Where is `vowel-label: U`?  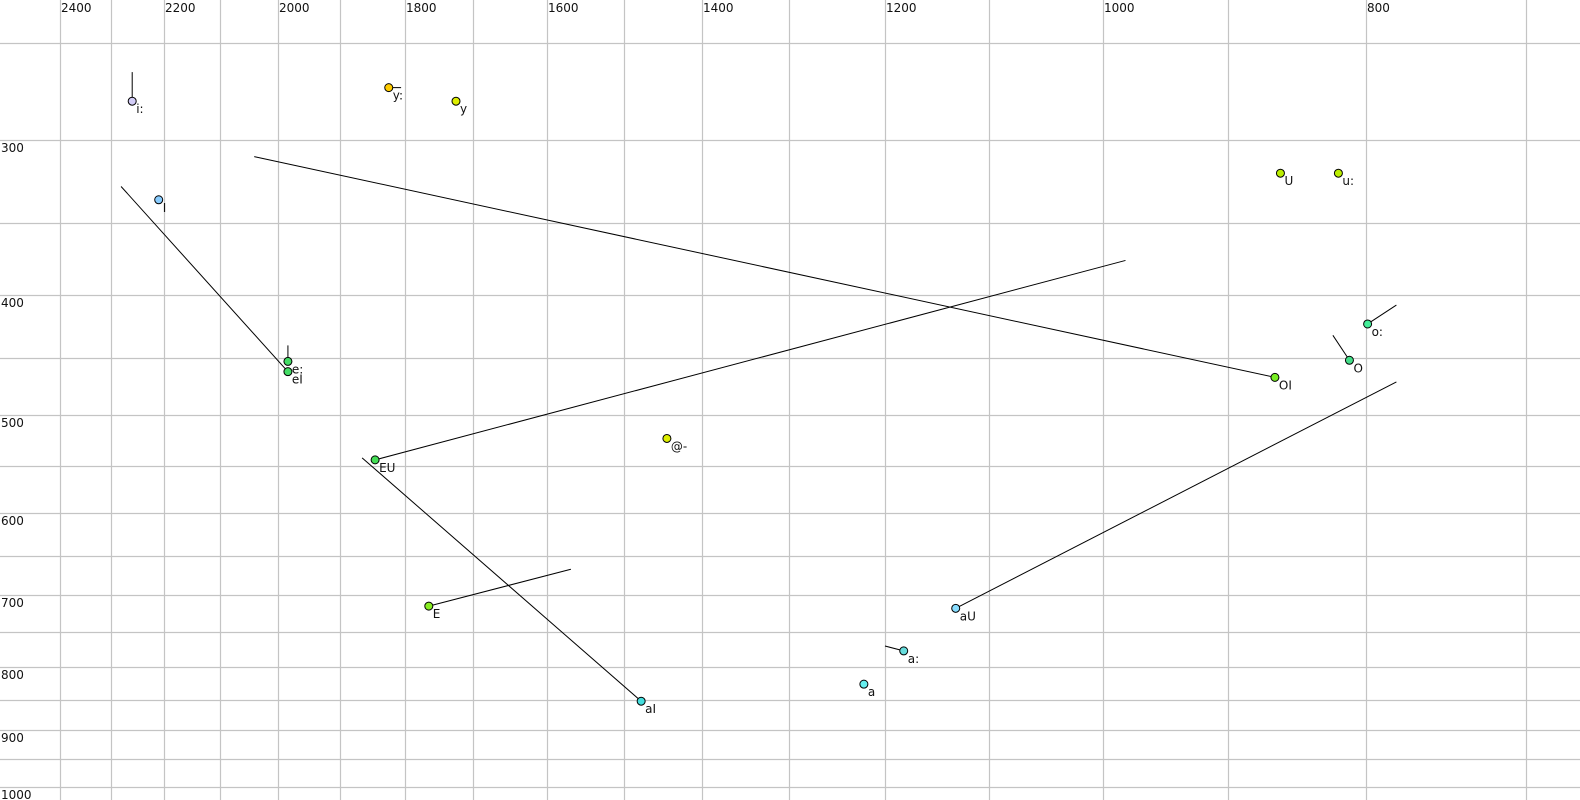 vowel-label: U is located at coordinates (1288, 181).